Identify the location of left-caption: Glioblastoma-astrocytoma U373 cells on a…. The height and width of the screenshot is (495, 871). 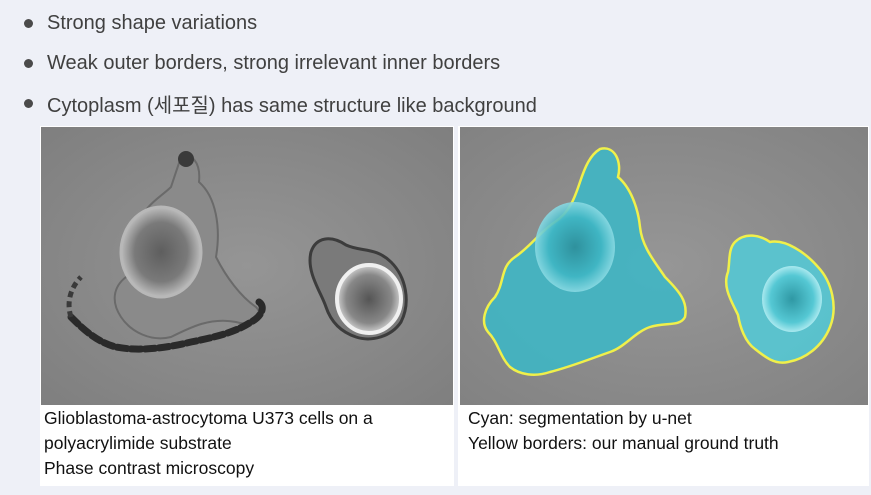
(208, 443).